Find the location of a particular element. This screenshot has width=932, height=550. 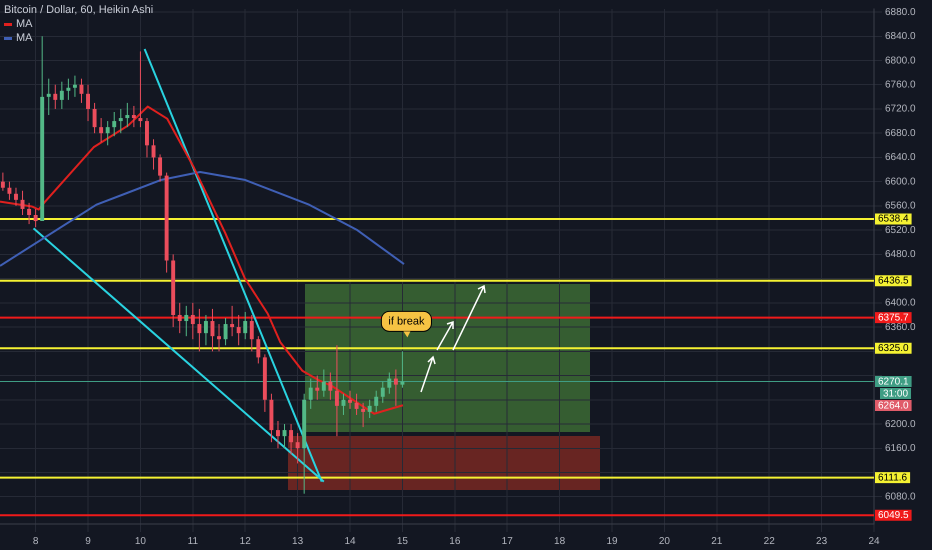

x-tick-label: 14 is located at coordinates (350, 541).